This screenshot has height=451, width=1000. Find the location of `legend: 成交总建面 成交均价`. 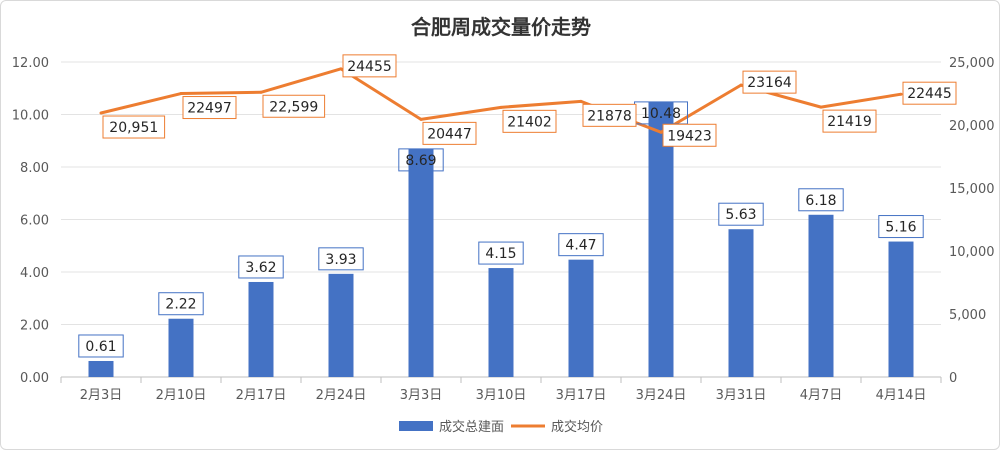

legend: 成交总建面 成交均价 is located at coordinates (501, 427).